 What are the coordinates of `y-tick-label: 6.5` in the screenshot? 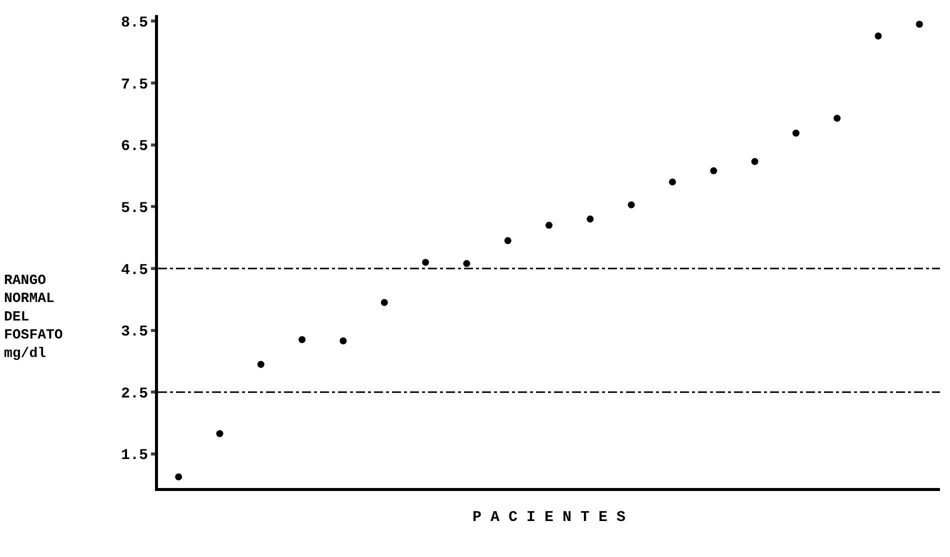 It's located at (134, 147).